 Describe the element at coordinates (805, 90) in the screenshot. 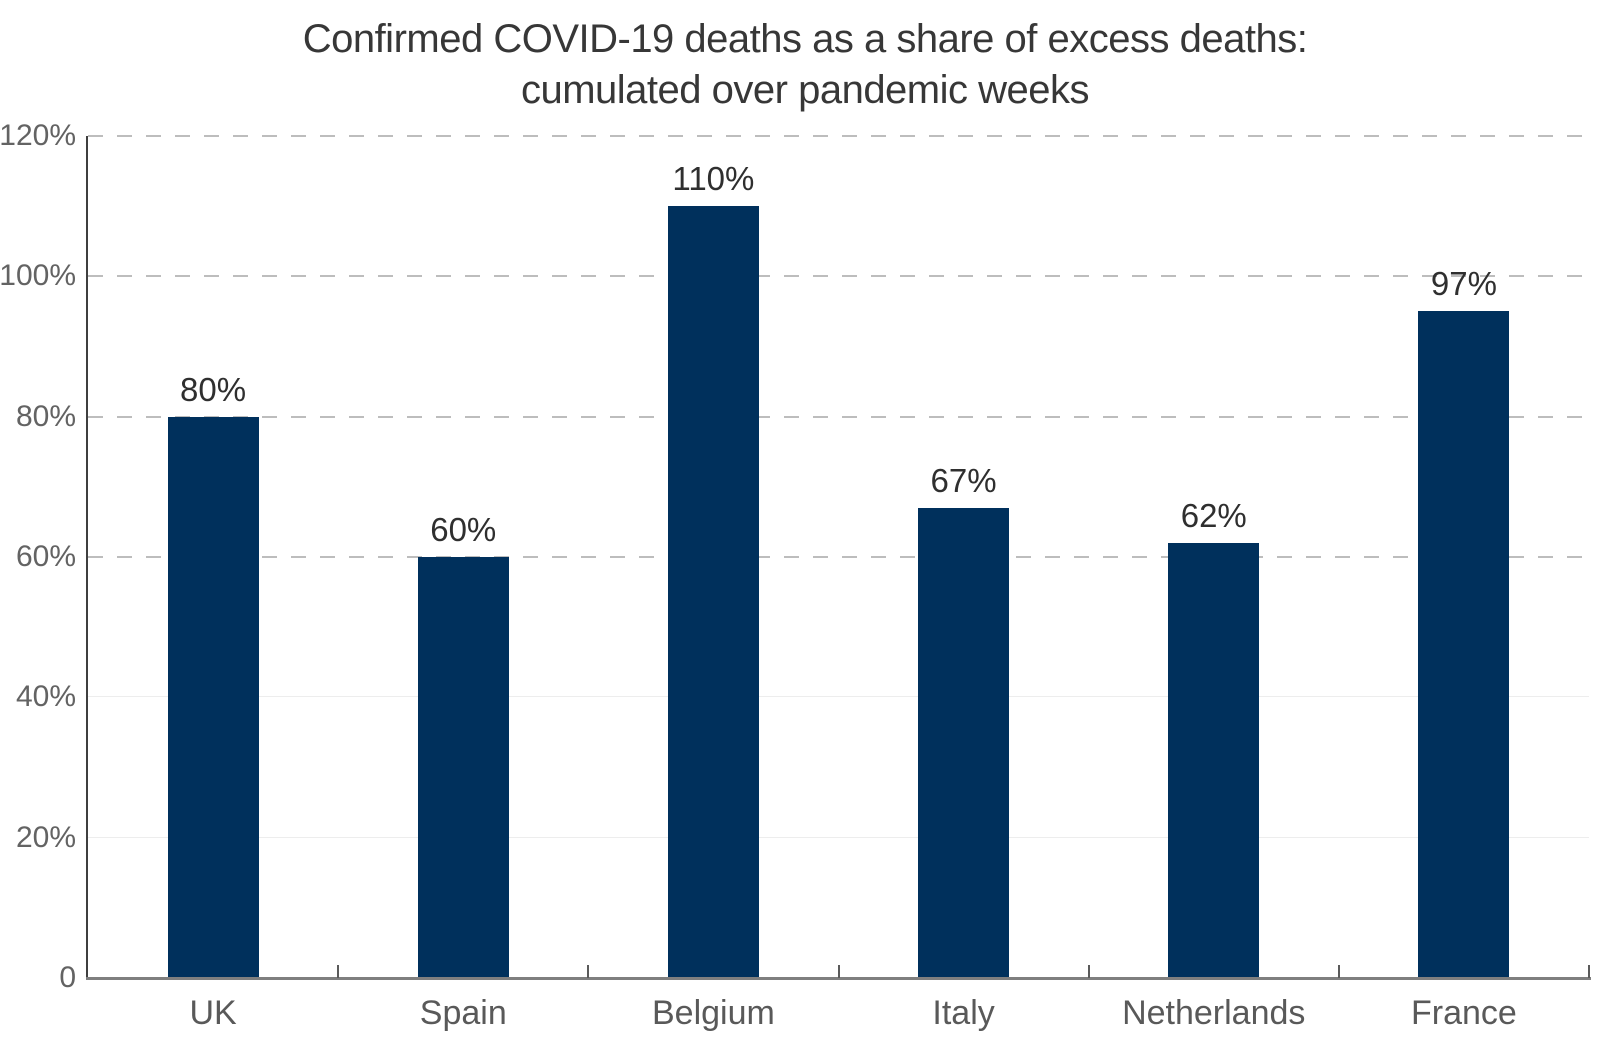

I see `chart-title-line-2: cumulated over pandemic weeks` at that location.